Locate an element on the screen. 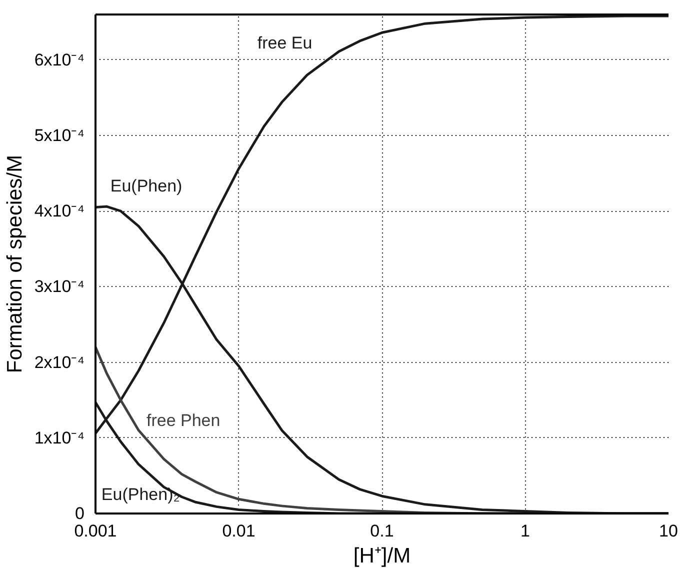  x-tick-label: 1 is located at coordinates (525, 531).